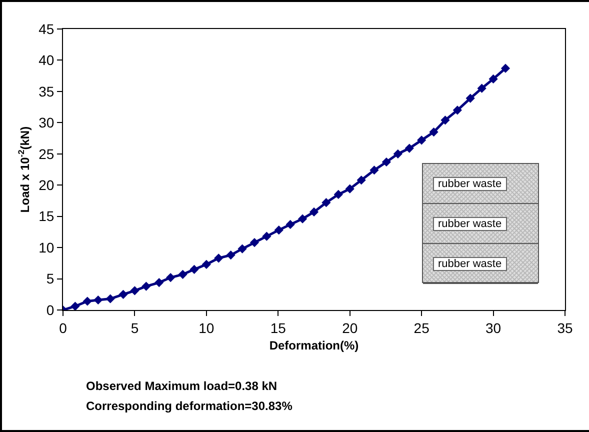 This screenshot has width=589, height=432. What do you see at coordinates (314, 345) in the screenshot?
I see `x-axis-title: Deformation(%)` at bounding box center [314, 345].